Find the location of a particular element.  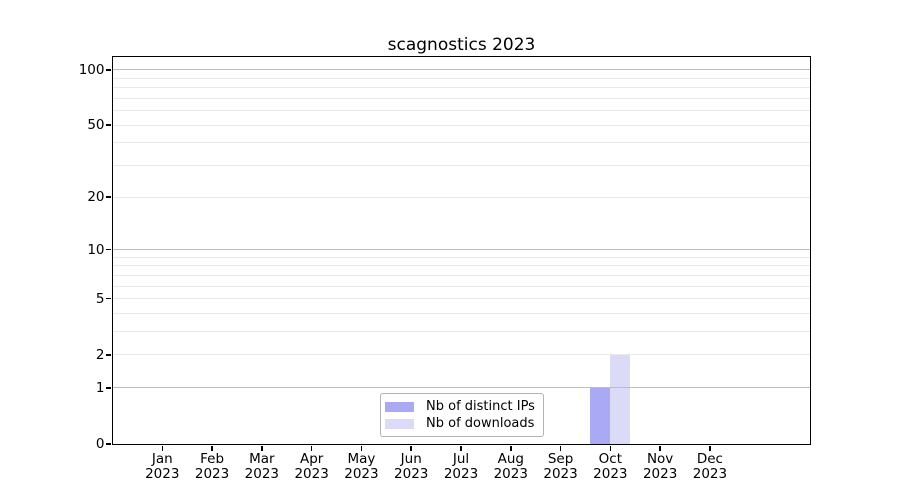

x-tick-label-oct-2023: Oct 2023 is located at coordinates (610, 466).